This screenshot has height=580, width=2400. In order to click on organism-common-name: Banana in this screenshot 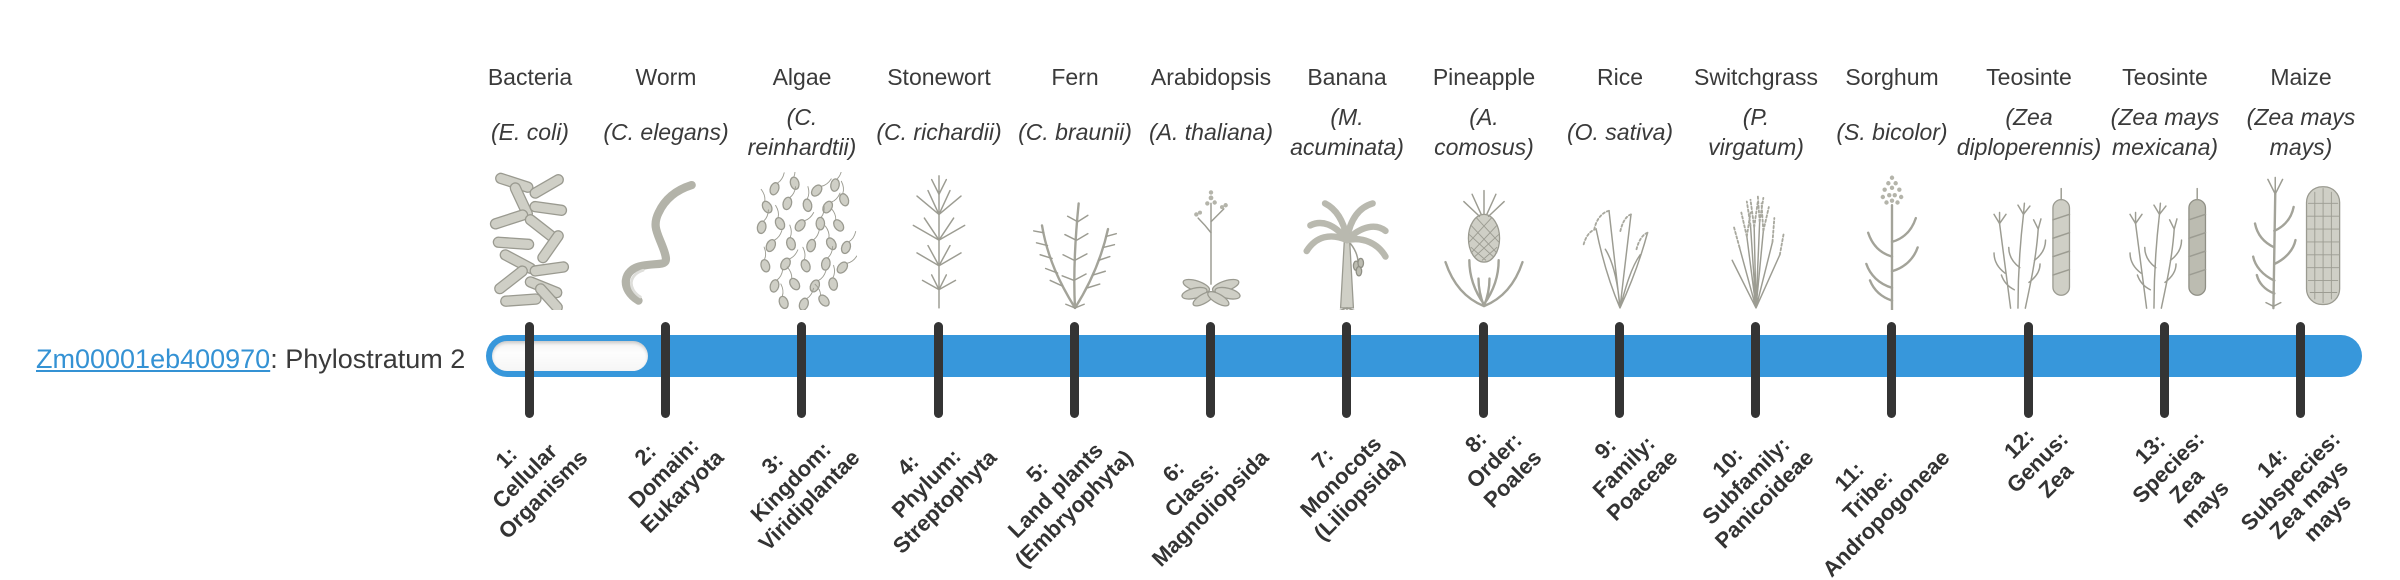, I will do `click(1347, 77)`.